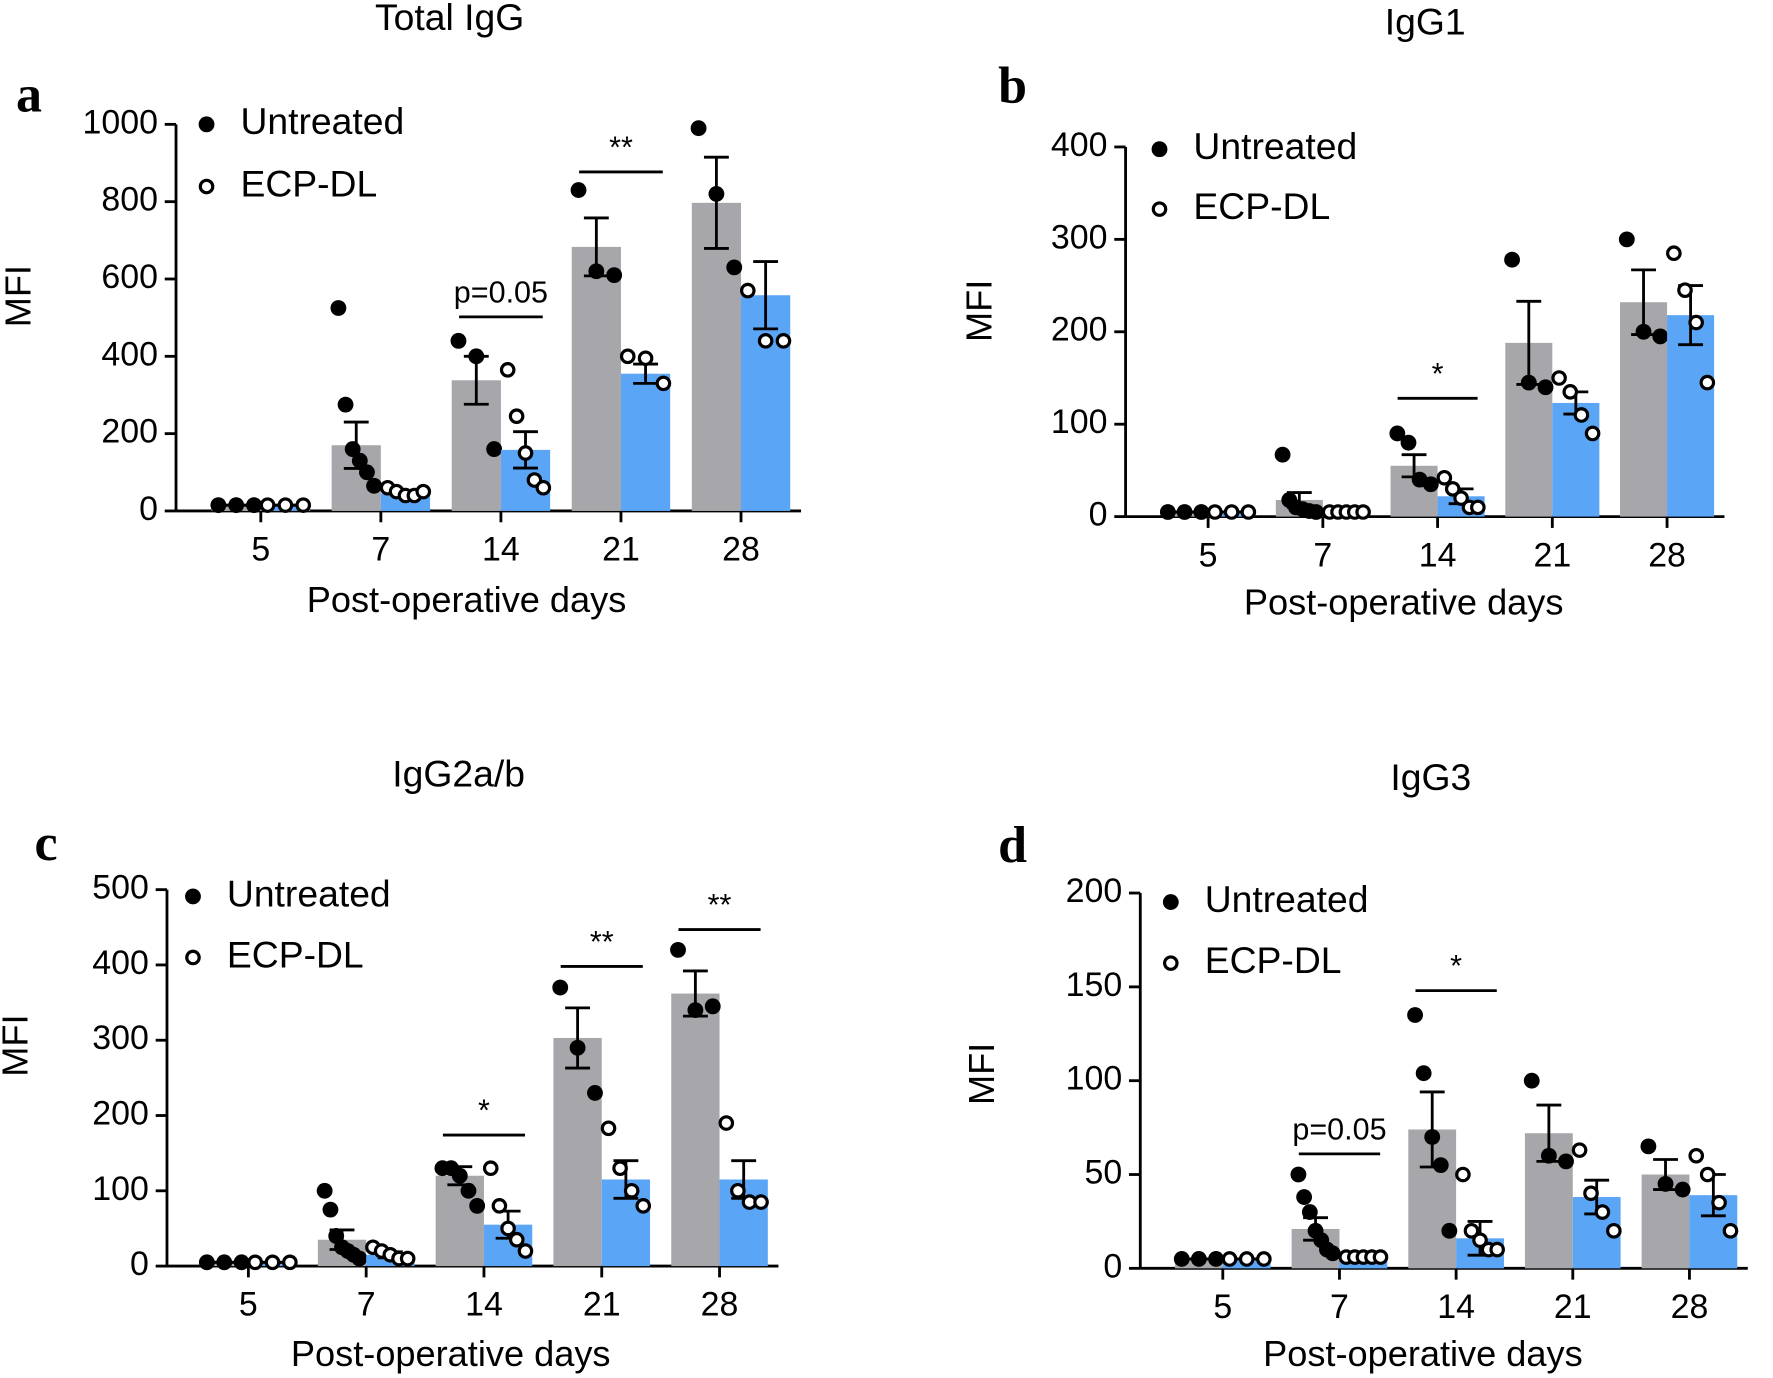 Image resolution: width=1773 pixels, height=1378 pixels. Describe the element at coordinates (129, 200) in the screenshot. I see `y-tick-label: 800` at that location.